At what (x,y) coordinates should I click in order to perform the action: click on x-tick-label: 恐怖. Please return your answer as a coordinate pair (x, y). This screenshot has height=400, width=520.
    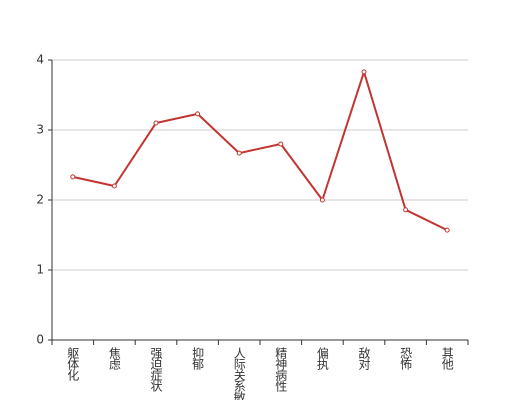
    Looking at the image, I should click on (406, 358).